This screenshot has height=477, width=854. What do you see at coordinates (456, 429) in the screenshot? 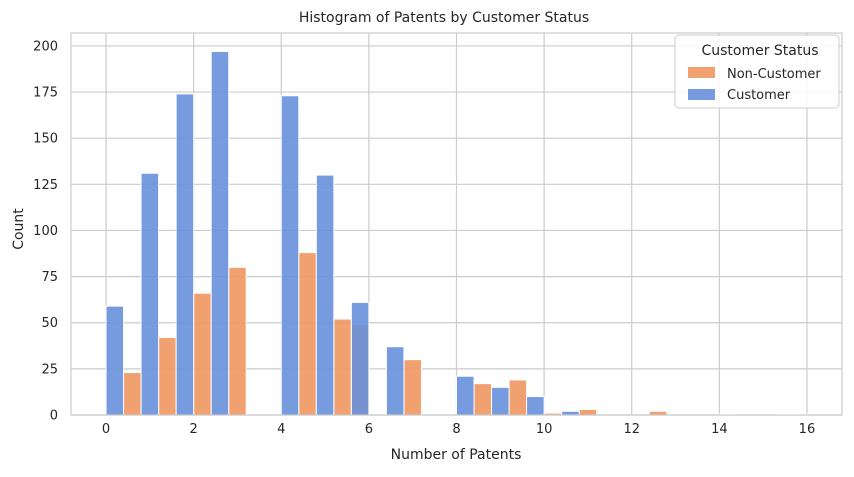
I see `x-tick-label: 8` at bounding box center [456, 429].